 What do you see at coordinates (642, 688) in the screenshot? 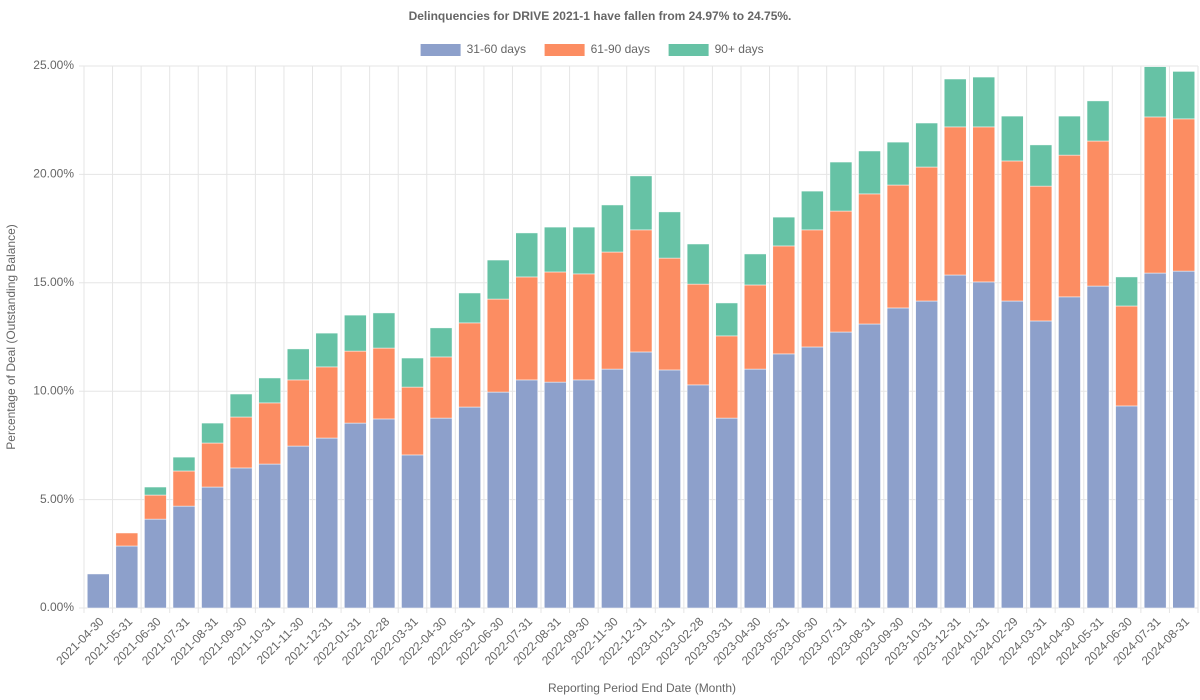
I see `x-axis-title: Reporting Period End Date (Month)` at bounding box center [642, 688].